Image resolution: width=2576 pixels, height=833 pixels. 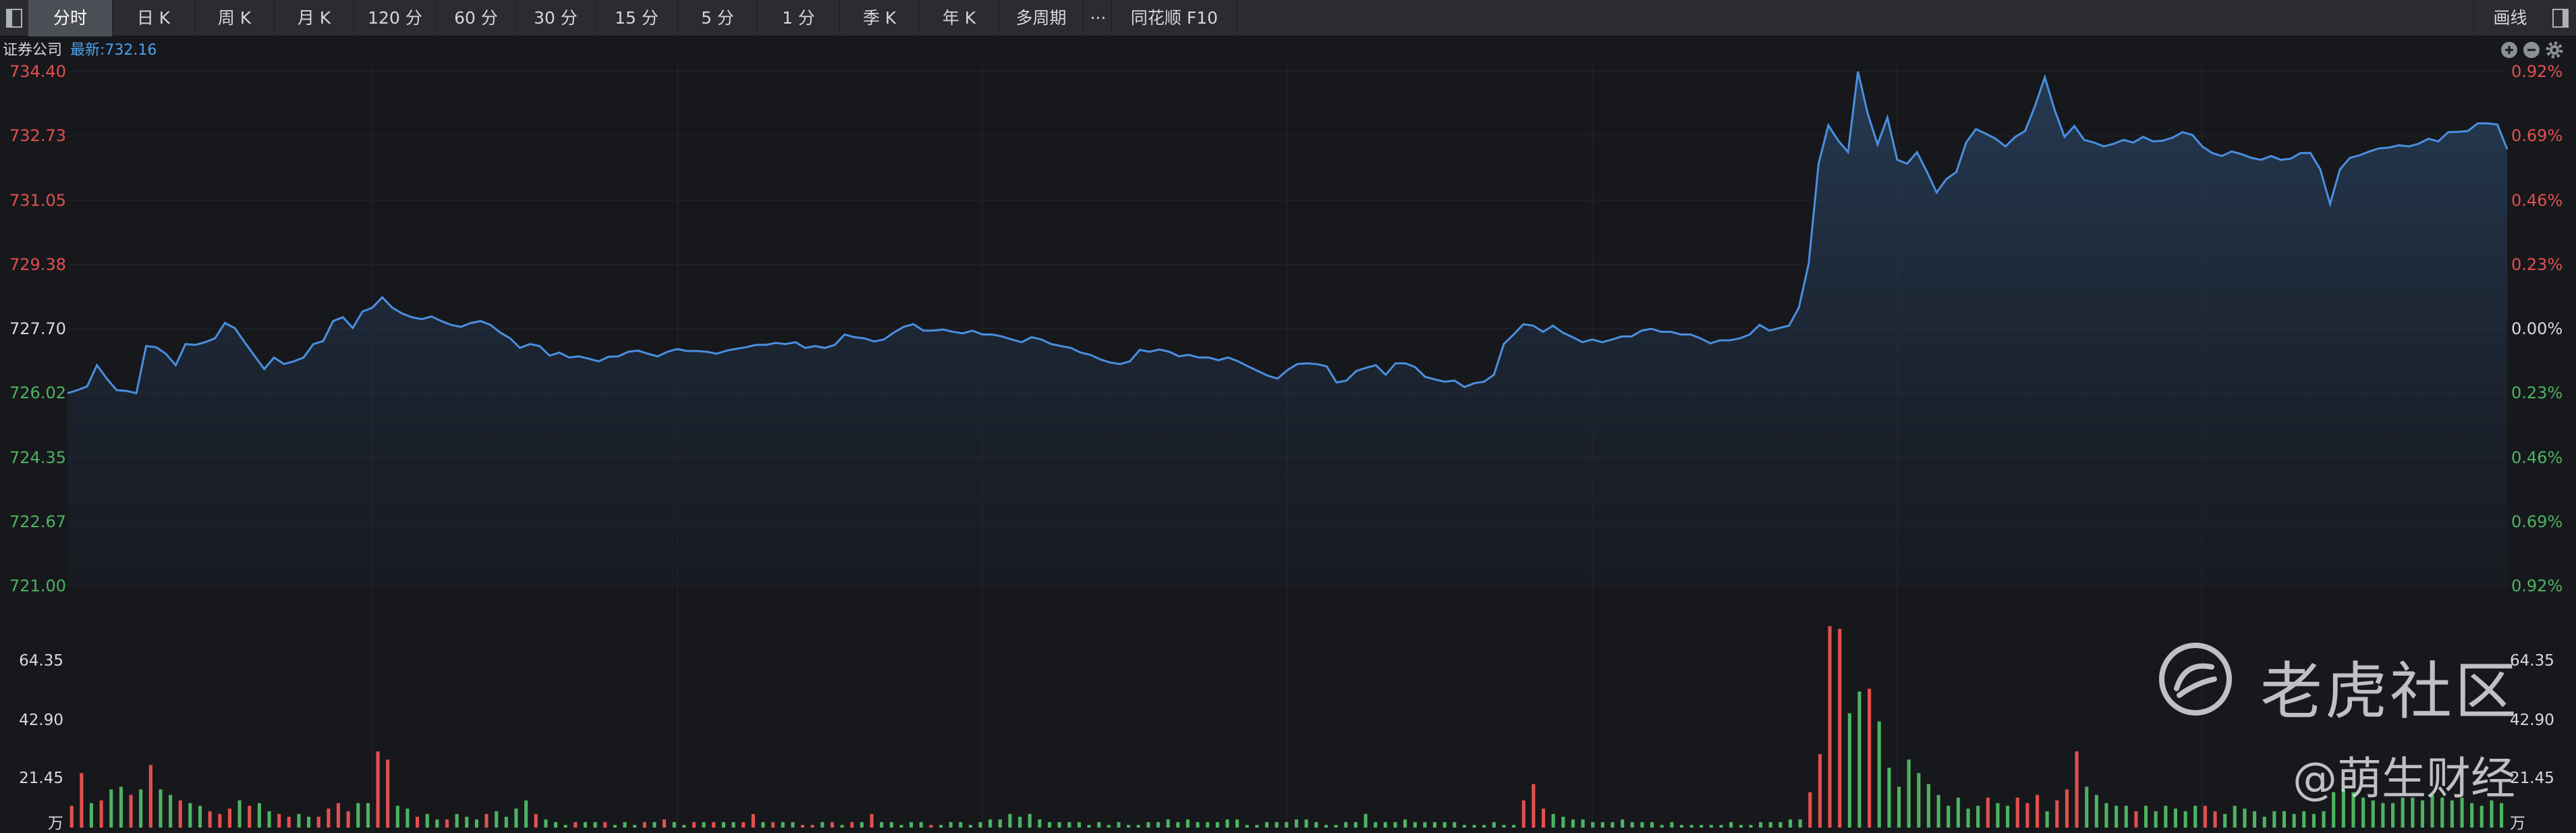 I want to click on sidebar-toggle-icon, so click(x=14, y=18).